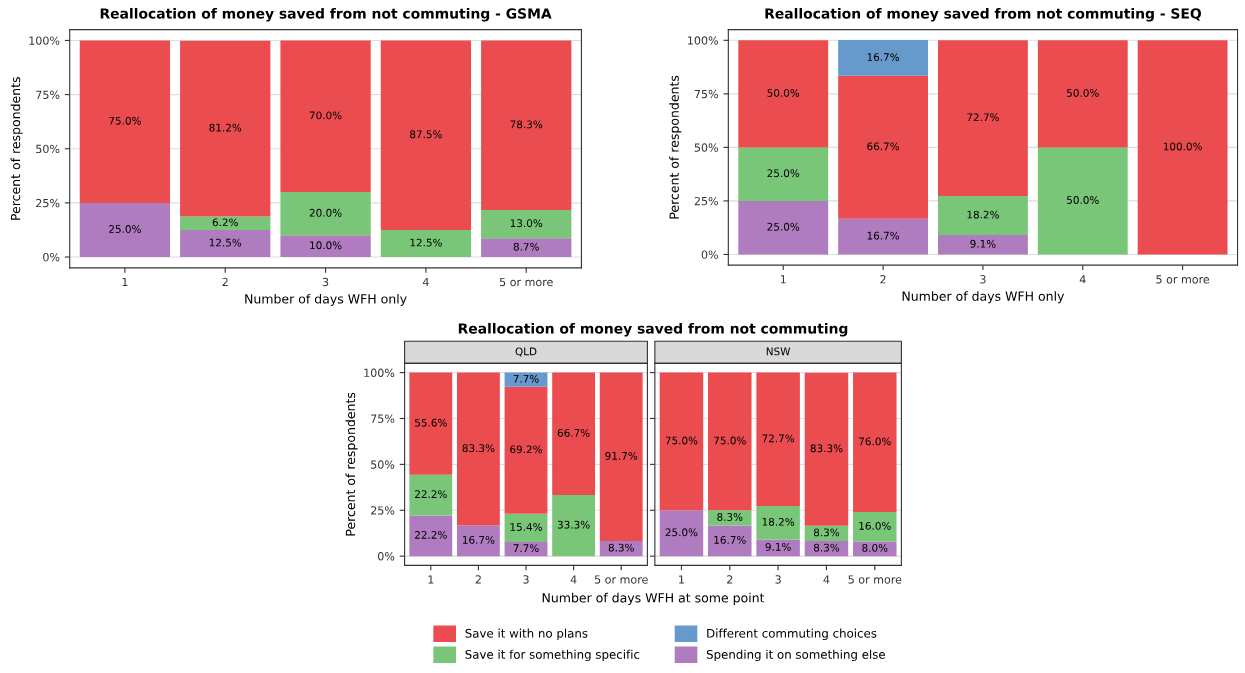  I want to click on data-label: 13.0%, so click(526, 223).